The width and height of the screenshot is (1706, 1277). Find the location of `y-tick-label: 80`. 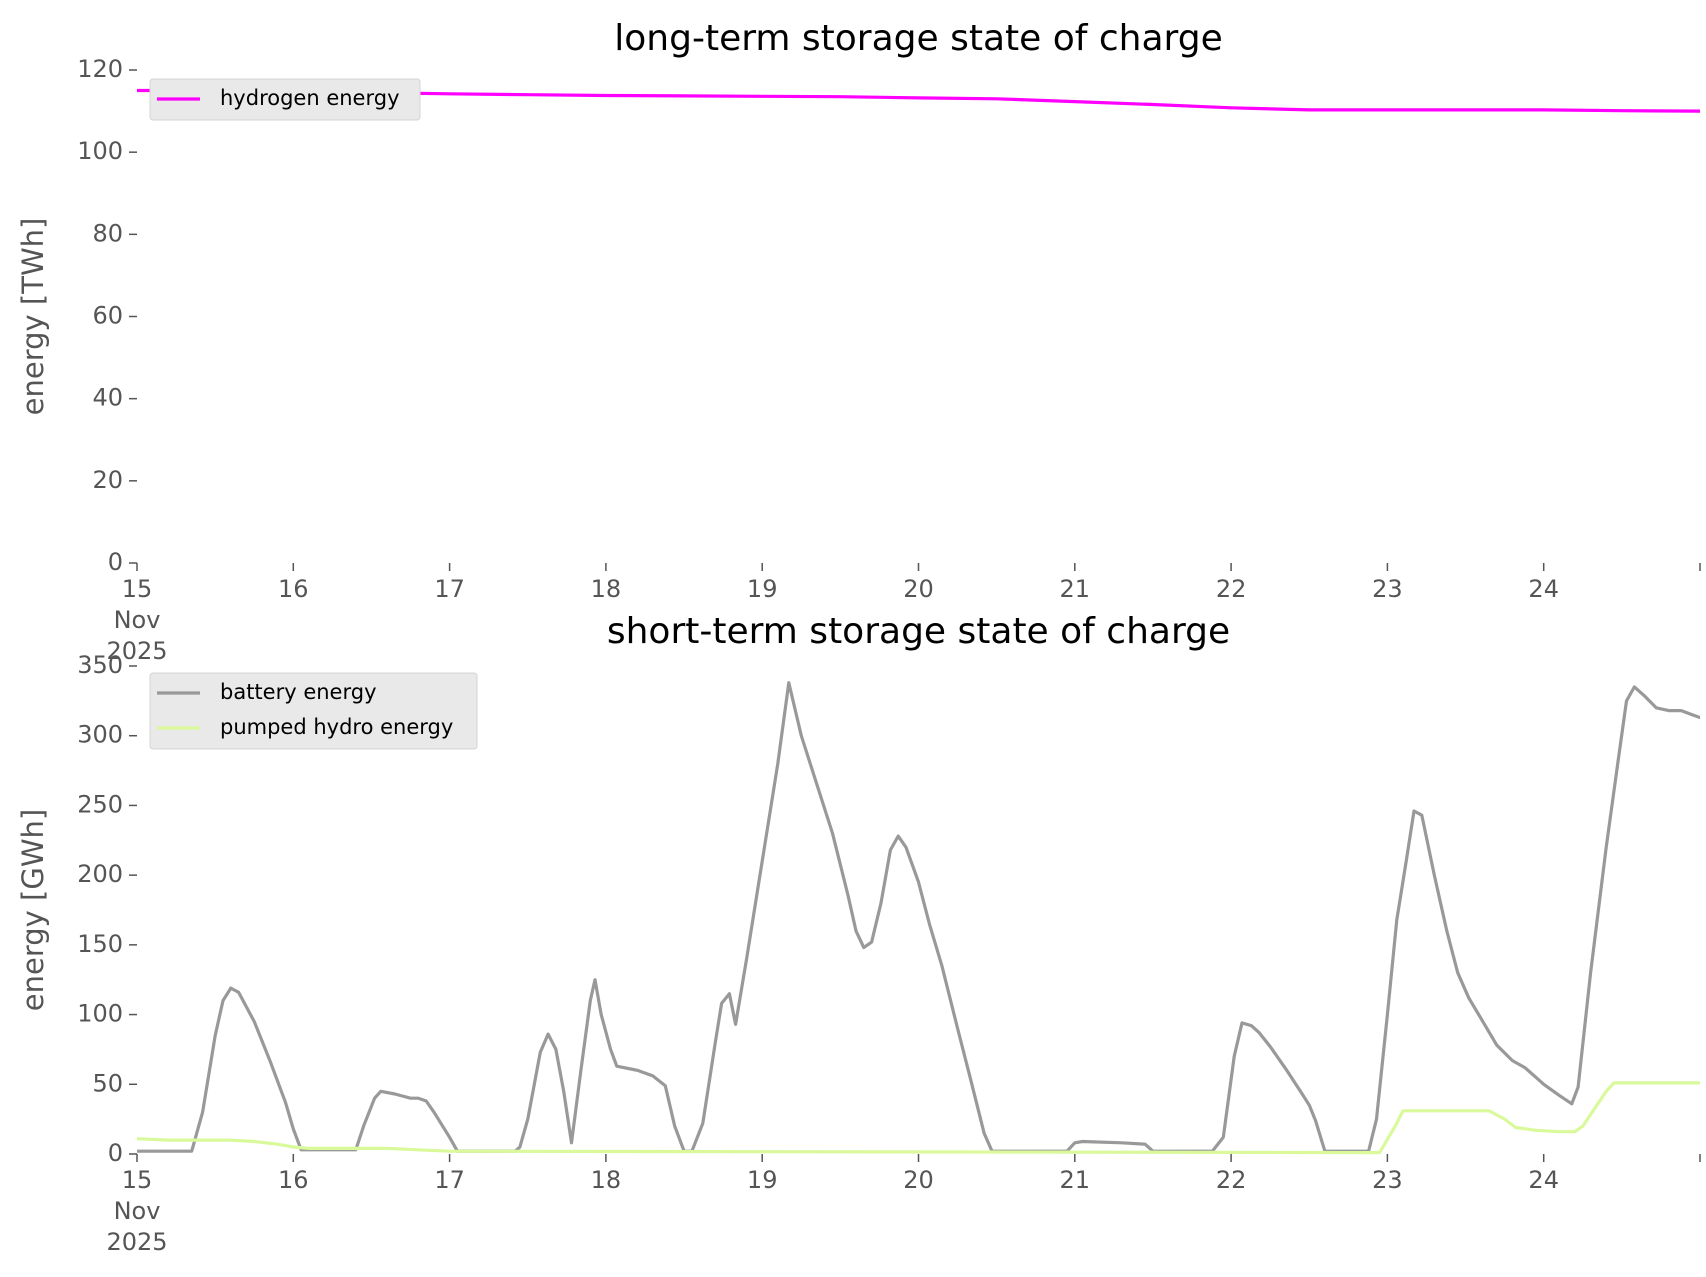

y-tick-label: 80 is located at coordinates (107, 233).